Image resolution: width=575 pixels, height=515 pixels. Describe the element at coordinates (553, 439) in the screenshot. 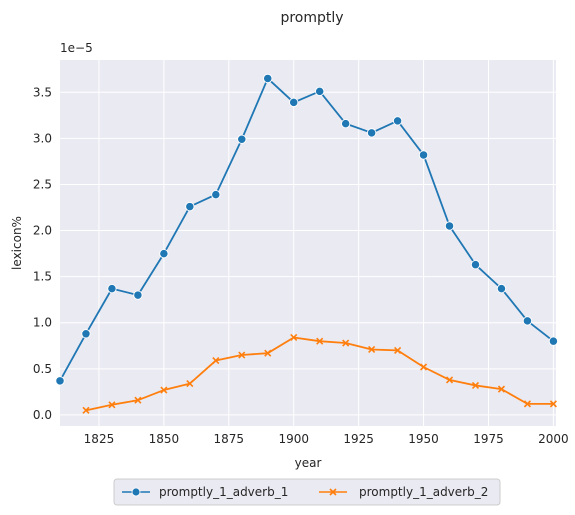

I see `x-tick-label: 2000` at that location.